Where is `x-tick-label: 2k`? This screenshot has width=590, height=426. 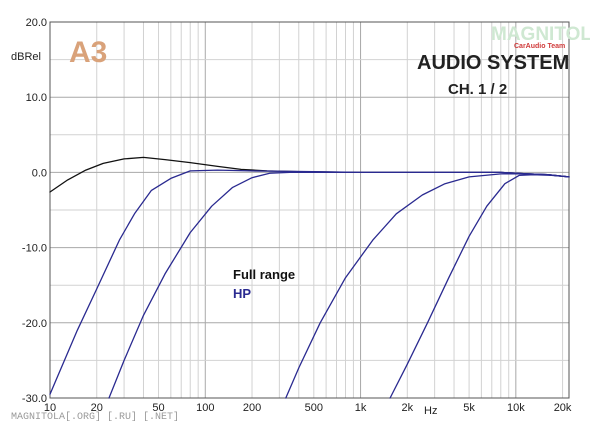 x-tick-label: 2k is located at coordinates (407, 408).